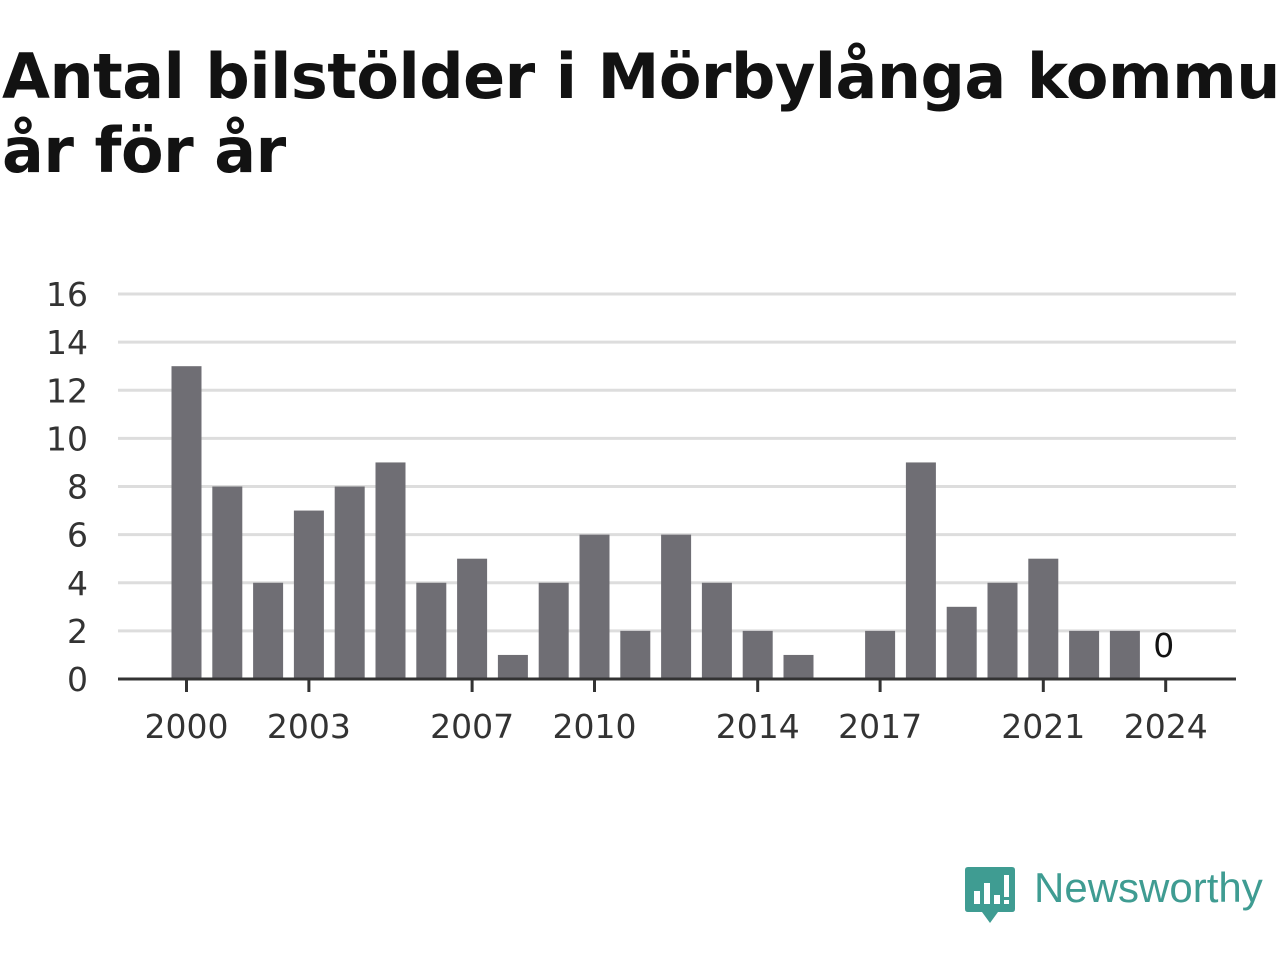 The height and width of the screenshot is (960, 1280). Describe the element at coordinates (431, 630) in the screenshot. I see `bar-2006` at that location.